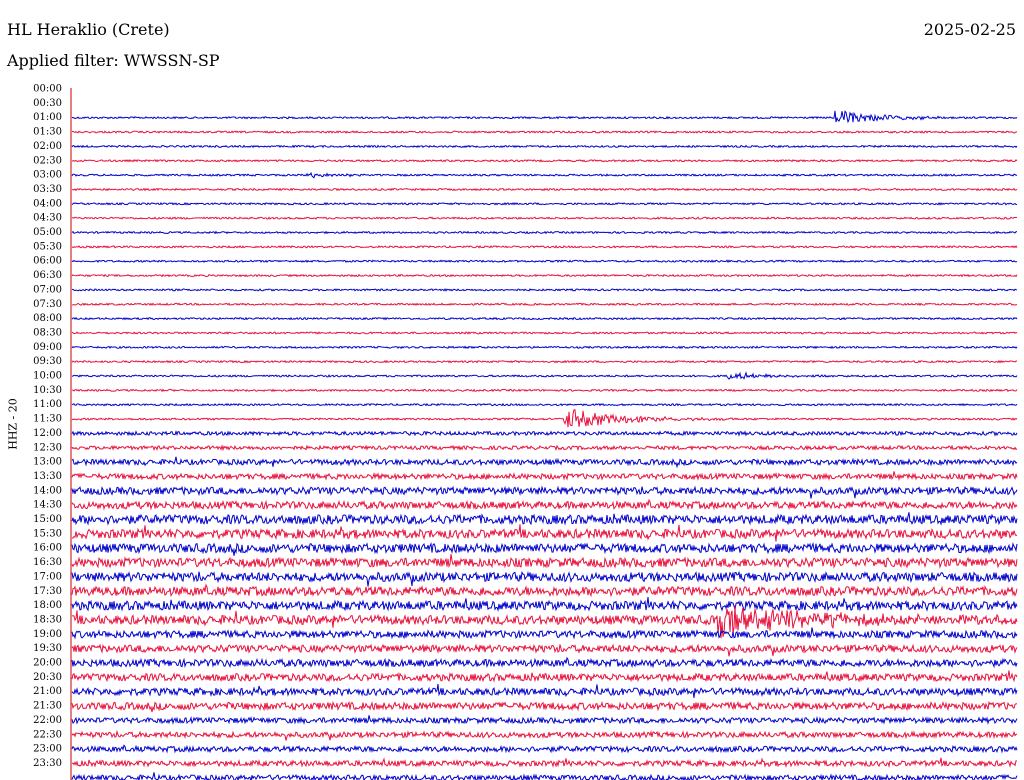  What do you see at coordinates (47, 706) in the screenshot?
I see `time-tick-label: 21:30` at bounding box center [47, 706].